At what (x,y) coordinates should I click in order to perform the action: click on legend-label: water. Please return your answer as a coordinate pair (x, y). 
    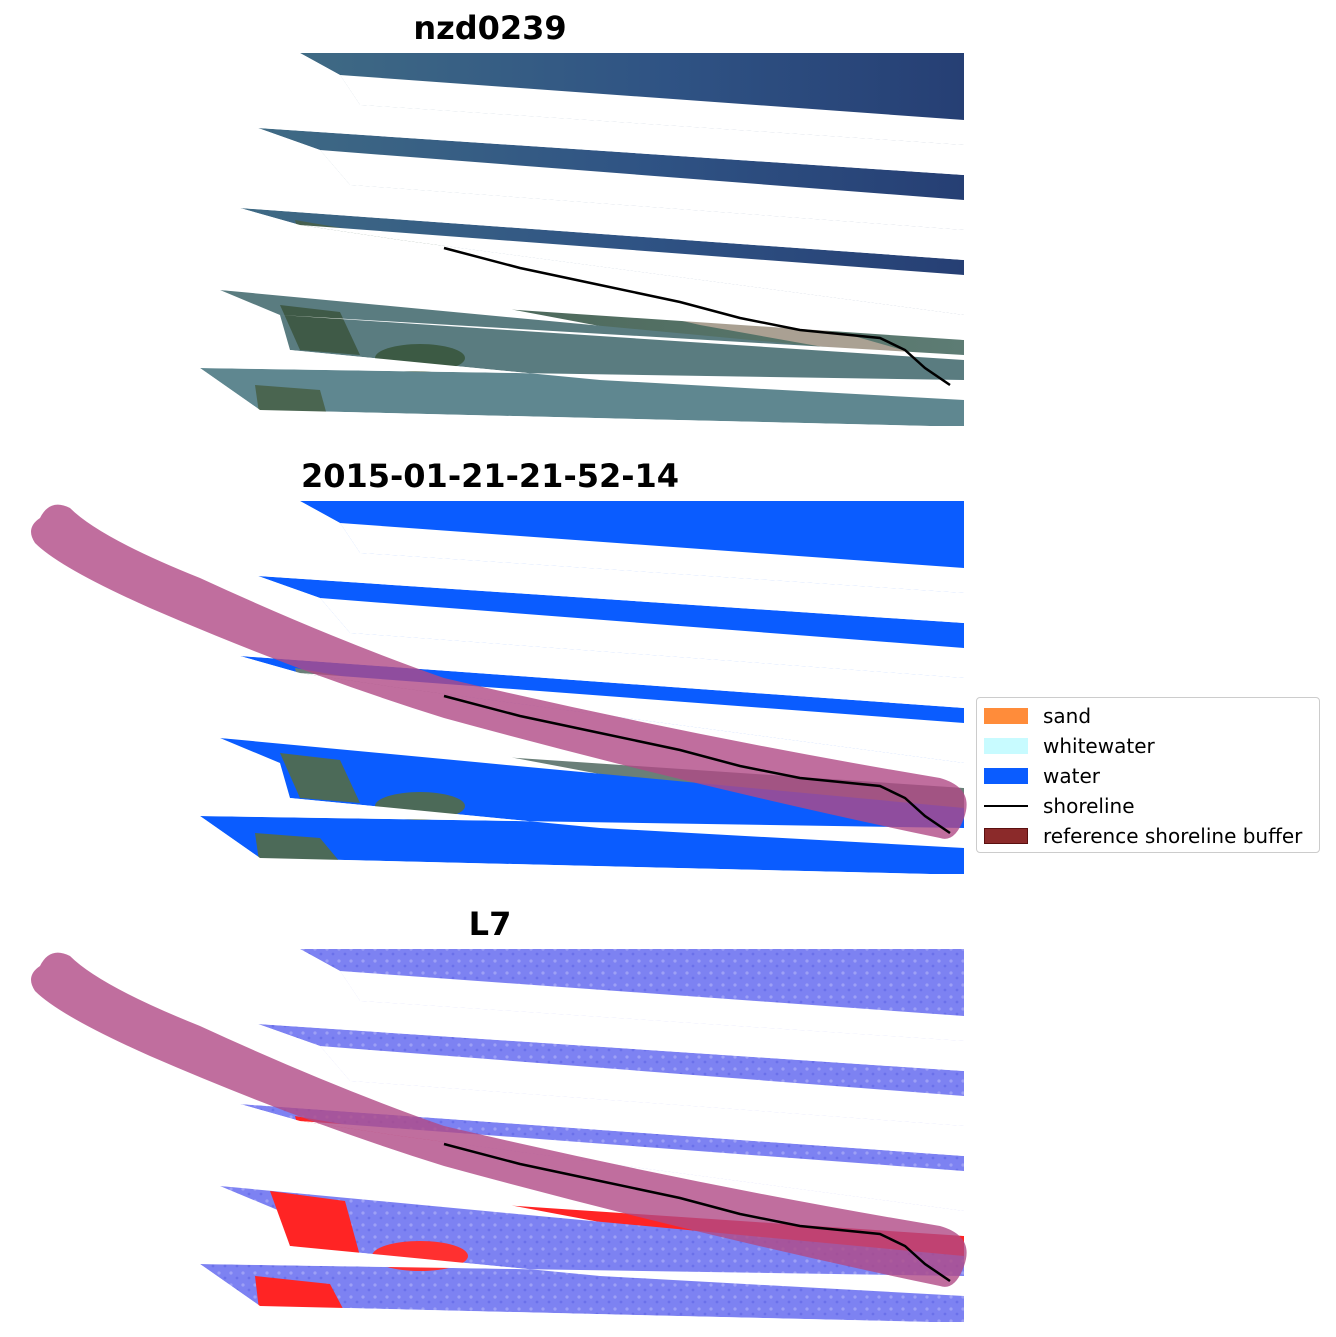
    Looking at the image, I should click on (1071, 776).